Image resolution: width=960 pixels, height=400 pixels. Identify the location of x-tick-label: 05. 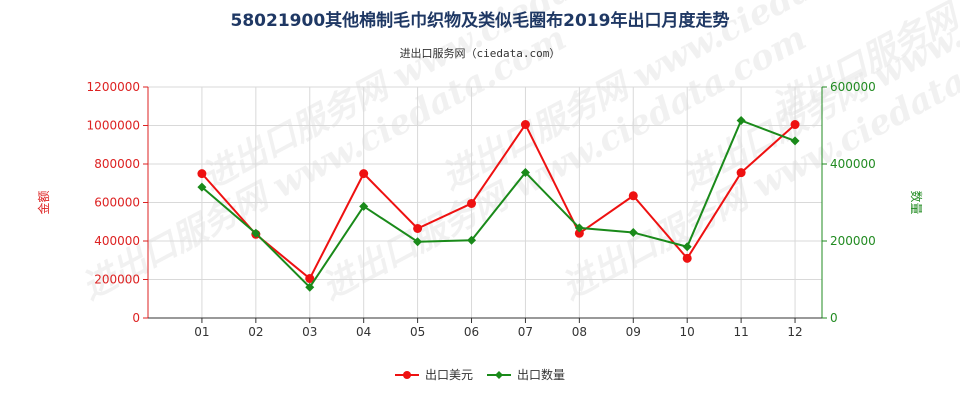
(417, 332).